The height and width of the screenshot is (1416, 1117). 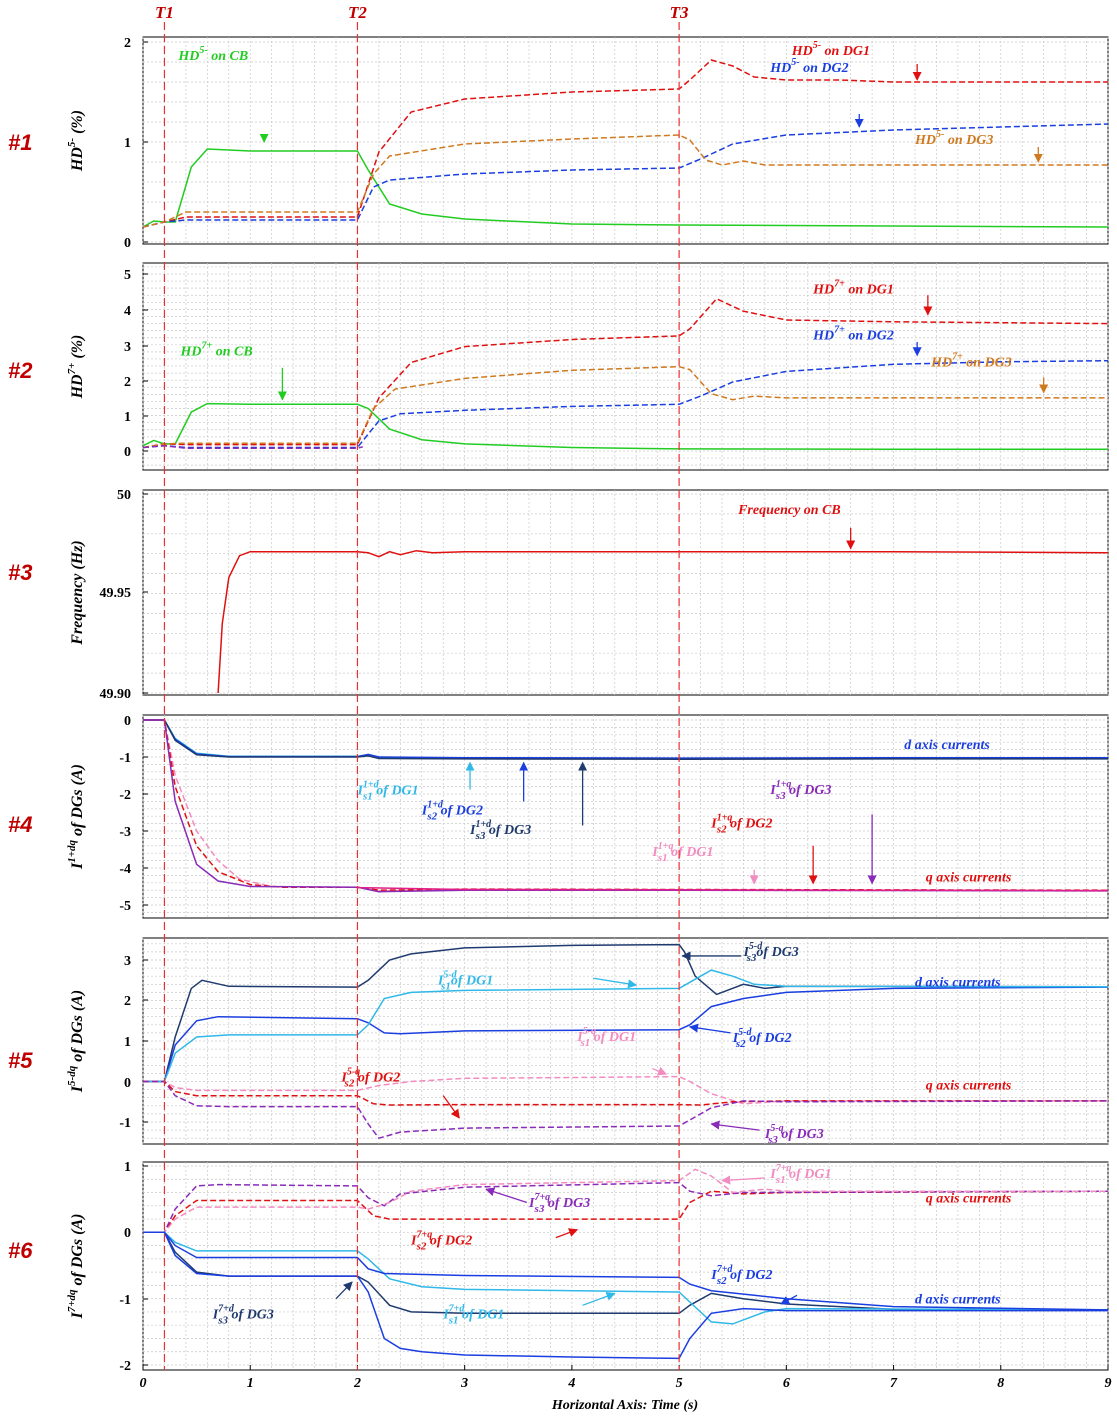 What do you see at coordinates (969, 1198) in the screenshot?
I see `annotation-1: q axis currents` at bounding box center [969, 1198].